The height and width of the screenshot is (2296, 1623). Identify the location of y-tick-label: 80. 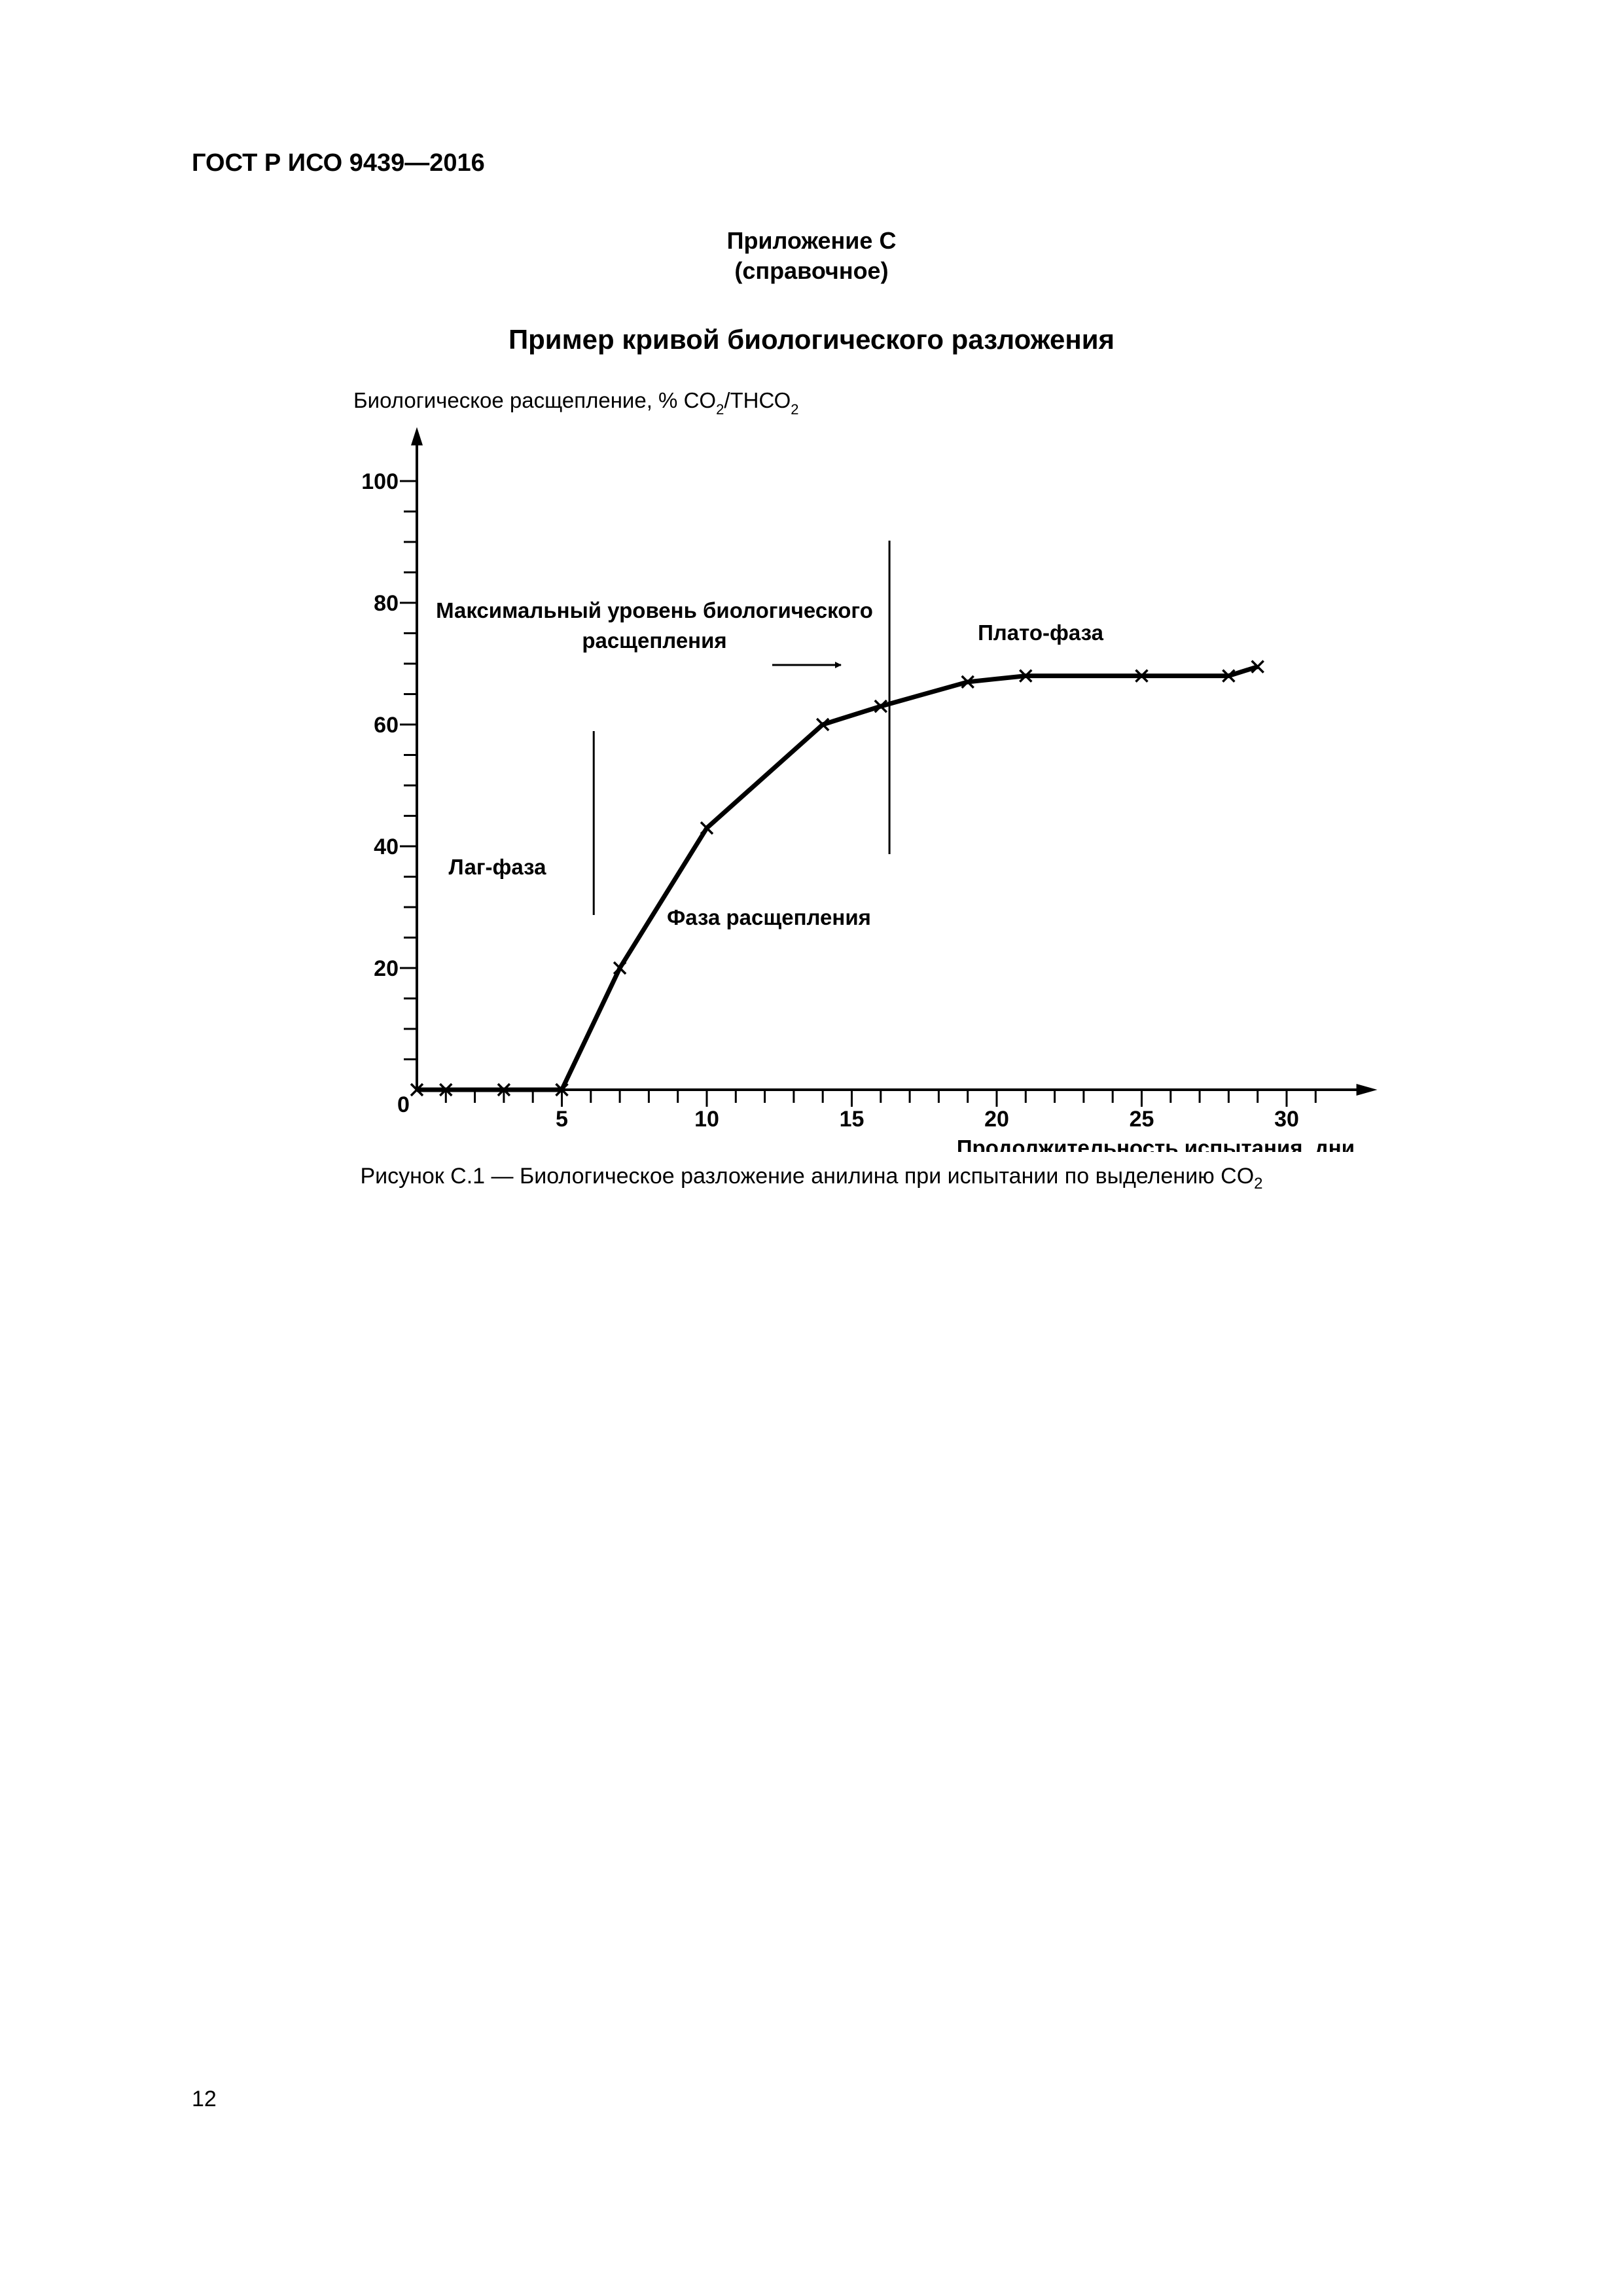
(386, 603).